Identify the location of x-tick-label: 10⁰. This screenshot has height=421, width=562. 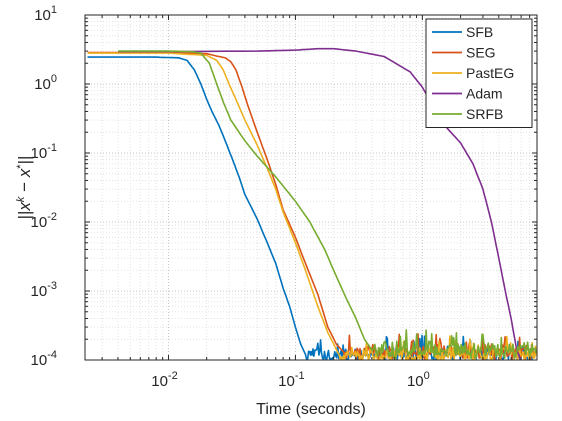
(418, 380).